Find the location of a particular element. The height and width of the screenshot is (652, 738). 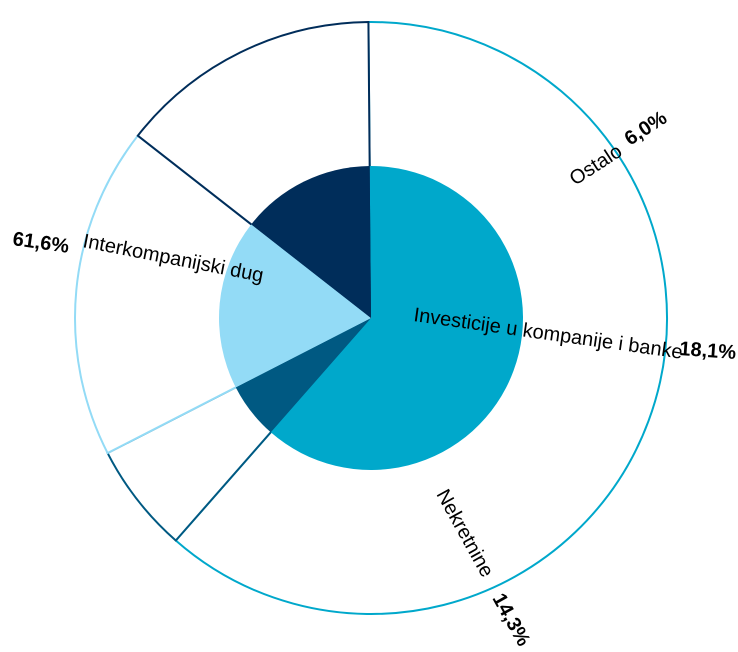

value-label-investicije: 18,1% is located at coordinates (708, 351).